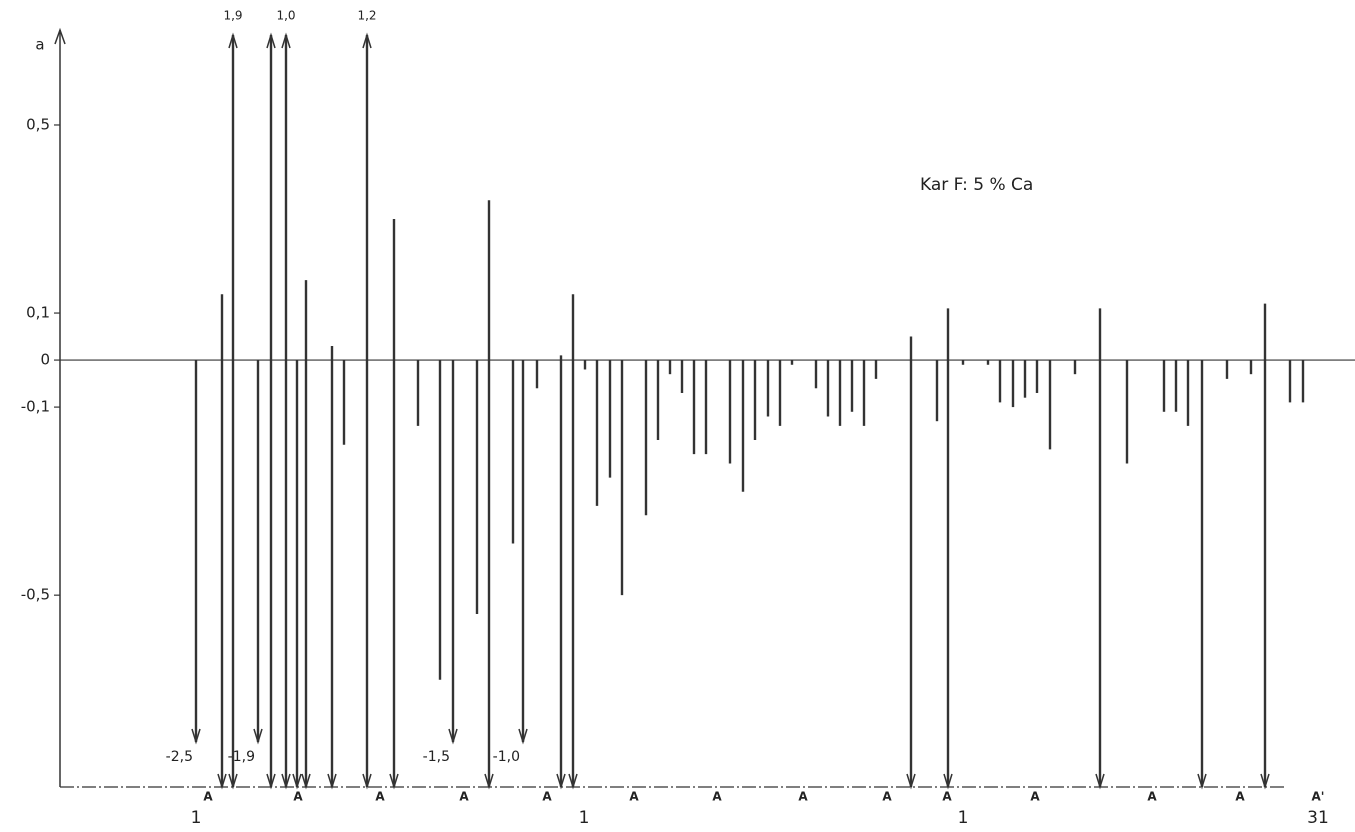 This screenshot has height=832, width=1355. What do you see at coordinates (38, 313) in the screenshot?
I see `y-tick-label: 0,1` at bounding box center [38, 313].